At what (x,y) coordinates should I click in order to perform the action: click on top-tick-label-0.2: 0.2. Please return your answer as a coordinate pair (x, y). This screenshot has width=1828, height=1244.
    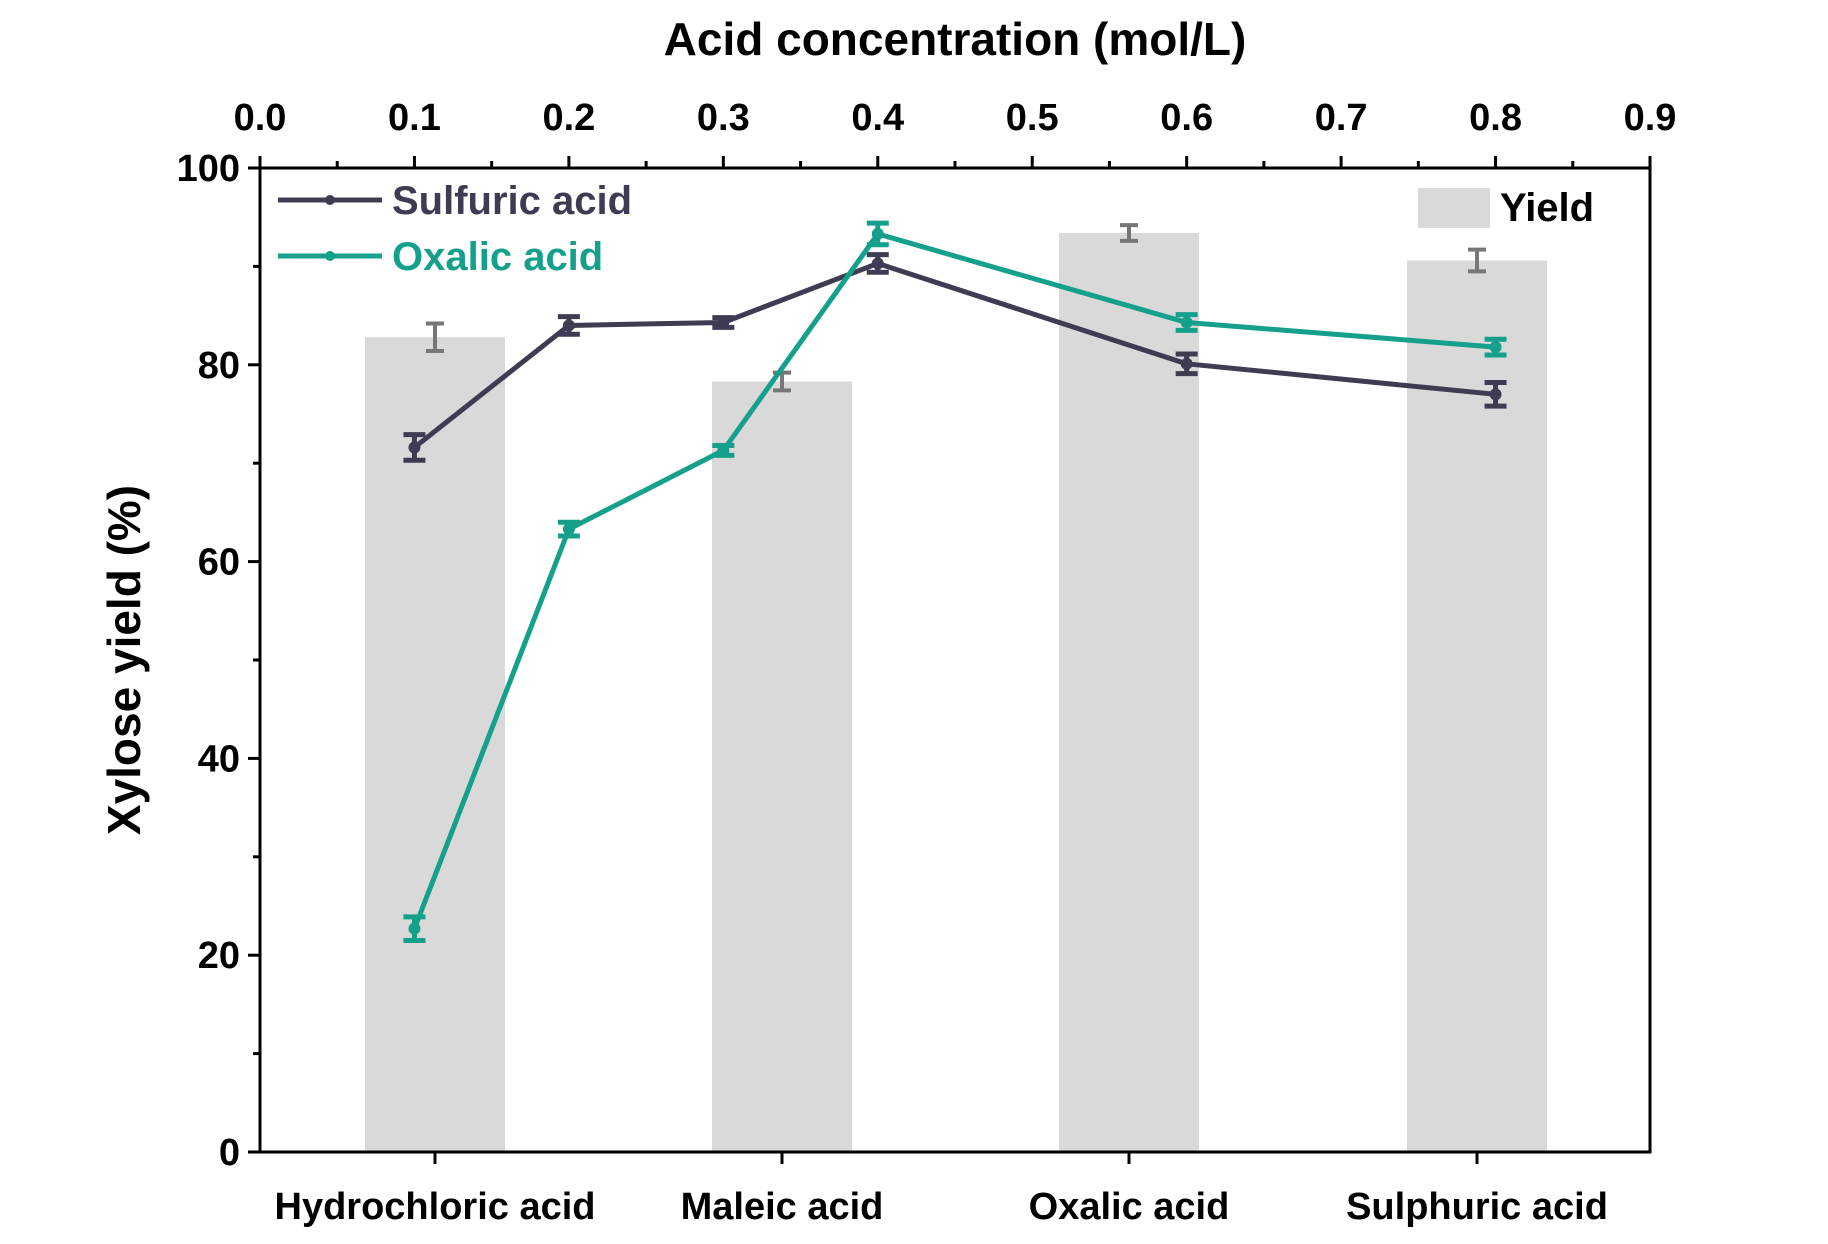
    Looking at the image, I should click on (568, 118).